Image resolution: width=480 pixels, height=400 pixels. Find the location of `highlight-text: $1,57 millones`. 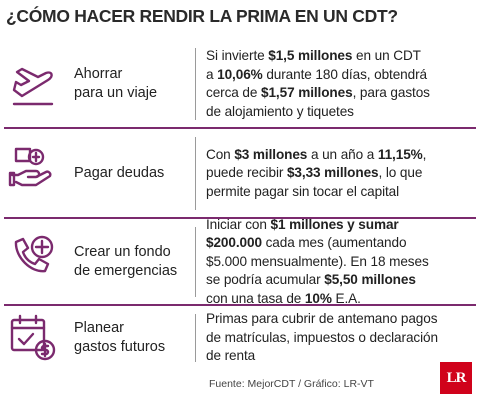

highlight-text: $1,57 millones is located at coordinates (307, 92).